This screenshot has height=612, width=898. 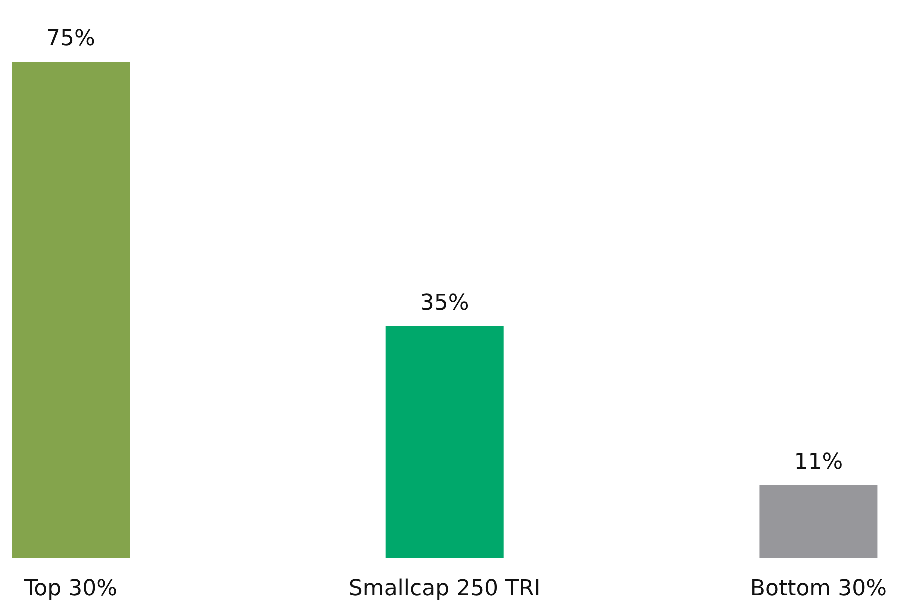 What do you see at coordinates (444, 589) in the screenshot?
I see `x-tick-label: Smallcap 250 TRI` at bounding box center [444, 589].